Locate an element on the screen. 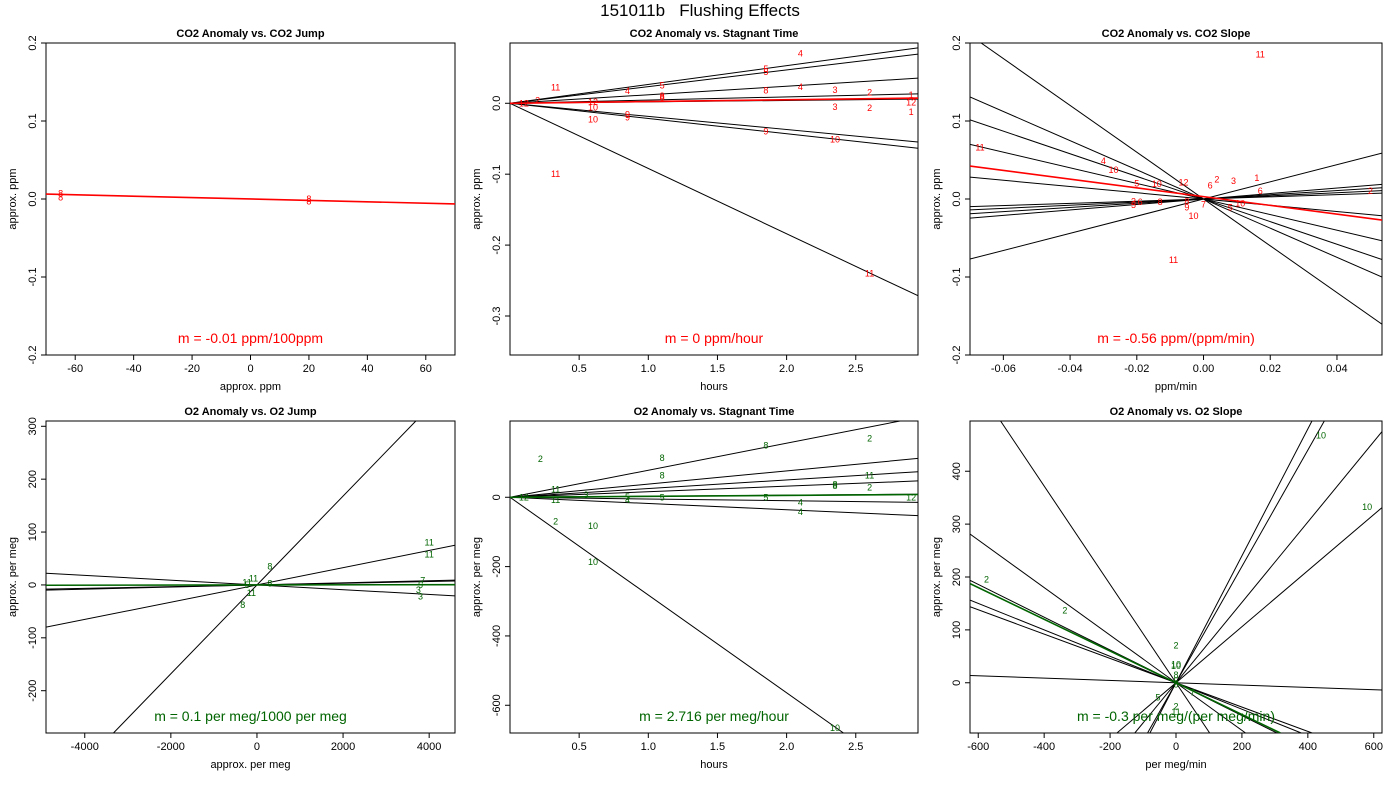 The width and height of the screenshot is (1400, 805). x-tick-label: -400 is located at coordinates (1044, 747).